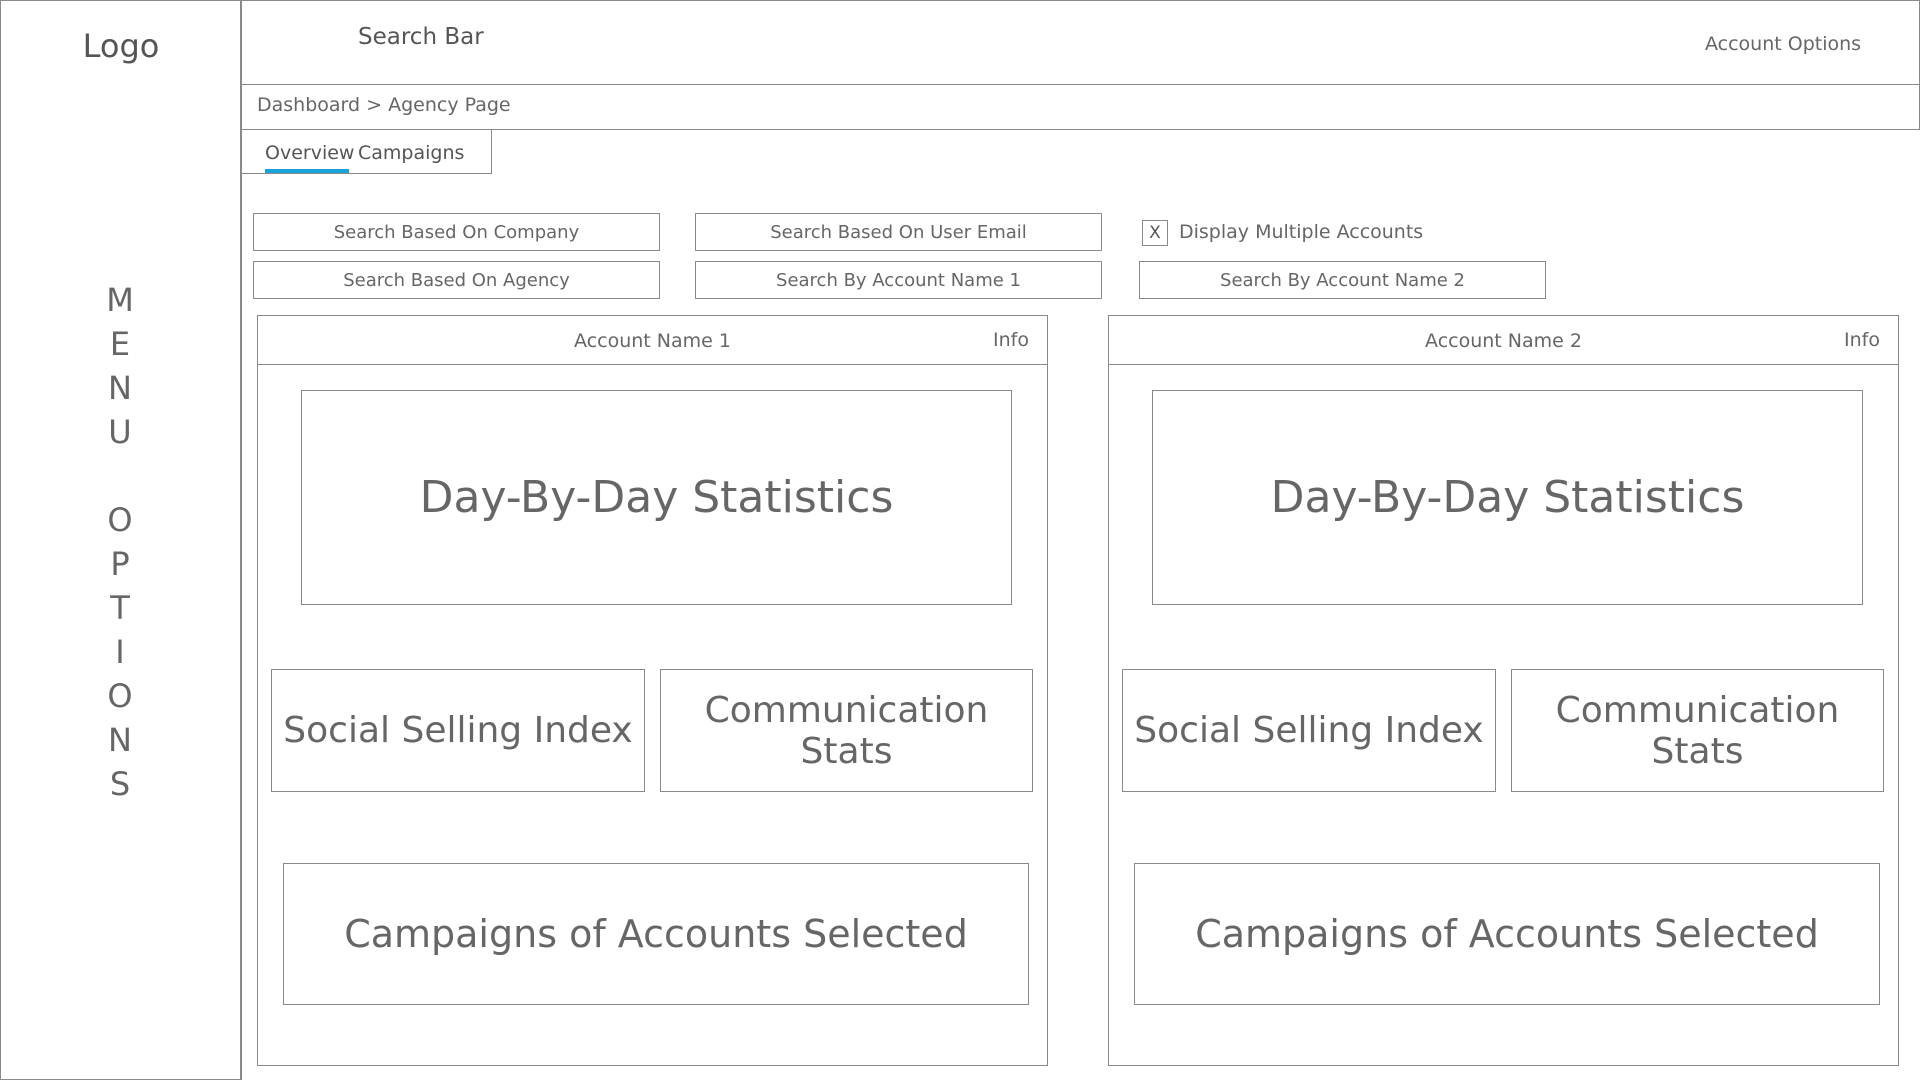  Describe the element at coordinates (1081, 42) in the screenshot. I see `top-header` at that location.